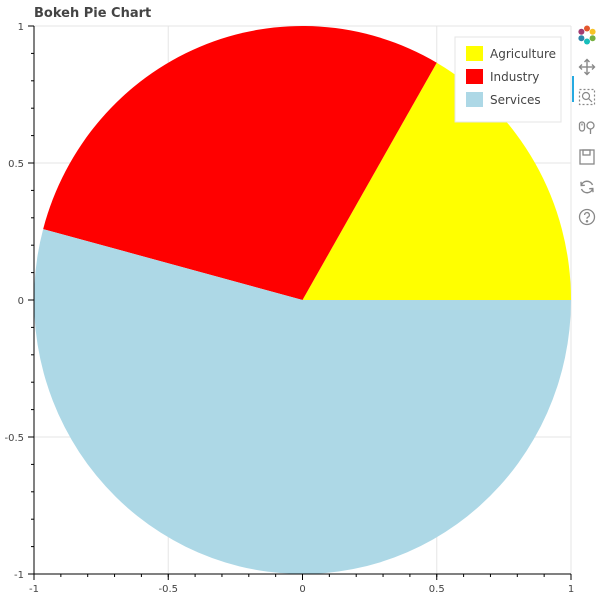 Image resolution: width=607 pixels, height=605 pixels. Describe the element at coordinates (587, 35) in the screenshot. I see `bokeh-logo-icon` at that location.